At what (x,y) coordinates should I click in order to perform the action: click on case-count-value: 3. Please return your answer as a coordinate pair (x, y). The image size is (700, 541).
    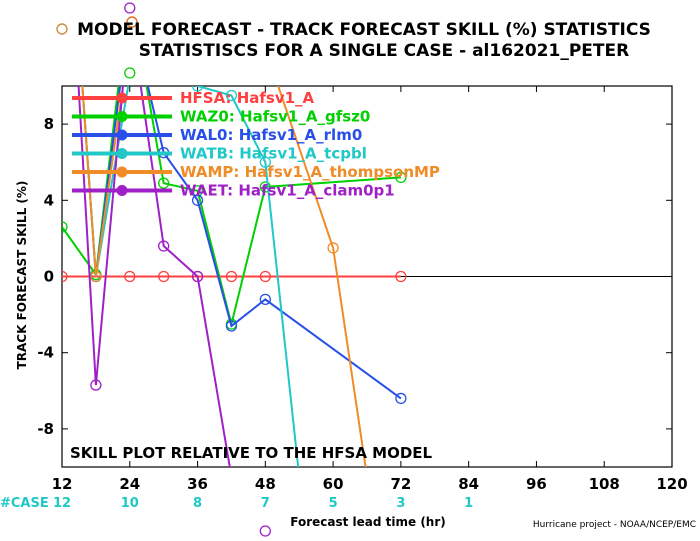
    Looking at the image, I should click on (400, 503).